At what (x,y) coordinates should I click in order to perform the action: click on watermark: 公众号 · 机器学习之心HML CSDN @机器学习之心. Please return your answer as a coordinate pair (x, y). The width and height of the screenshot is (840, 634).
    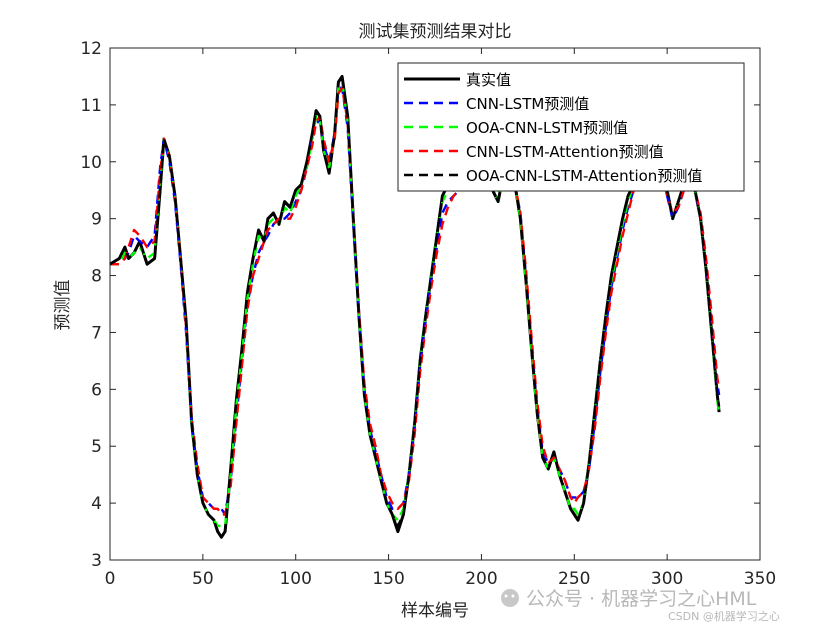
    Looking at the image, I should click on (640, 605).